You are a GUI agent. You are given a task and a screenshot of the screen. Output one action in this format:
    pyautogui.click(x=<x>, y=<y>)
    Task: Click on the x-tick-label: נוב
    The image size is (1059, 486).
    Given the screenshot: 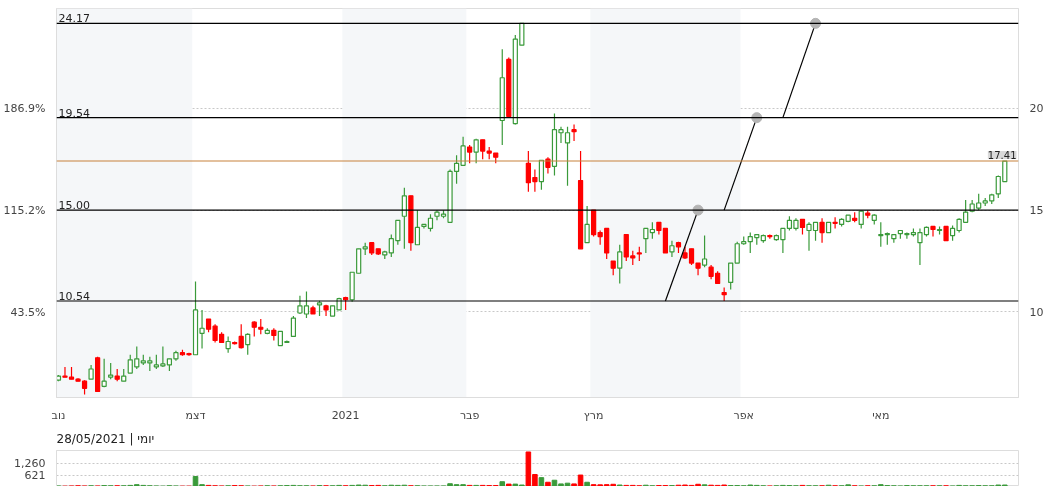 What is the action you would take?
    pyautogui.click(x=58, y=415)
    